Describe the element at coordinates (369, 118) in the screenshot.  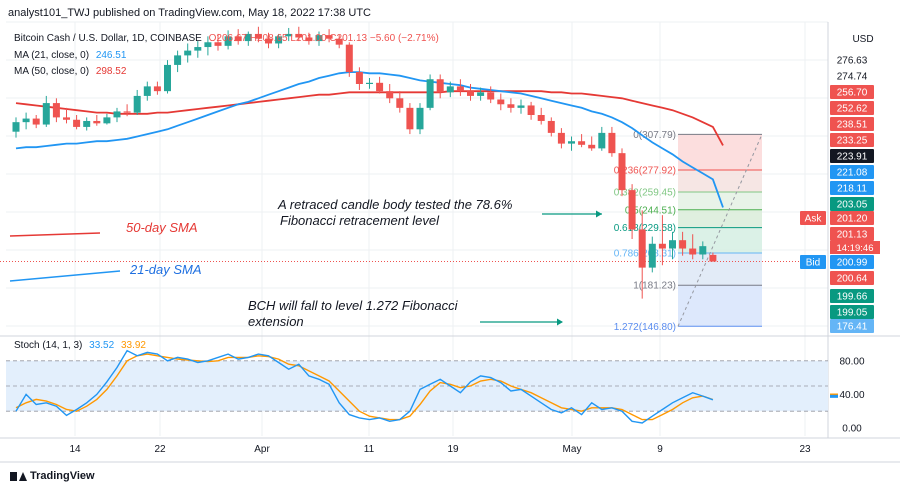
I see `ma50-line` at that location.